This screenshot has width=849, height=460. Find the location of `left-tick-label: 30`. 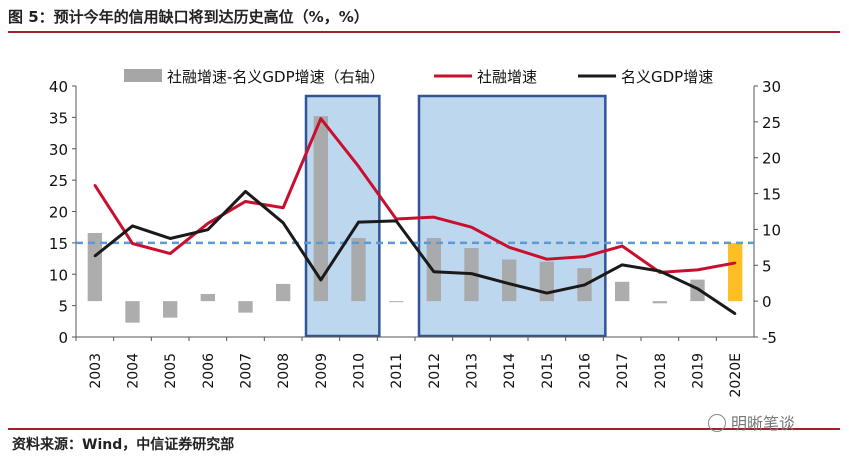

left-tick-label: 30 is located at coordinates (58, 150).